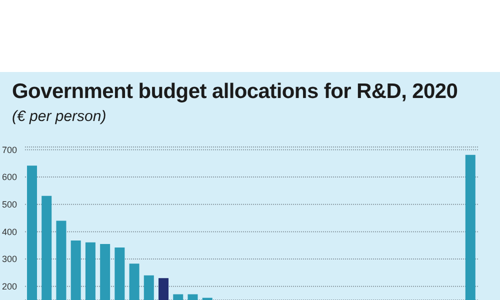 The width and height of the screenshot is (500, 300). What do you see at coordinates (9, 231) in the screenshot?
I see `y-tick-label: 400` at bounding box center [9, 231].